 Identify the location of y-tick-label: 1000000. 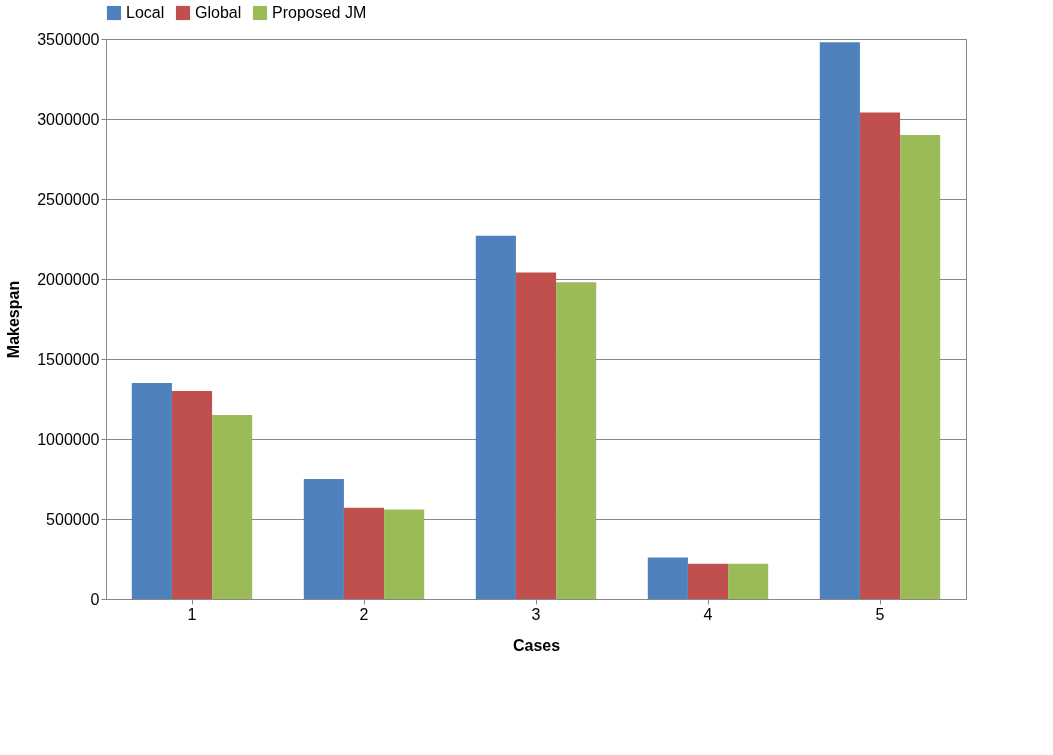
(68, 439).